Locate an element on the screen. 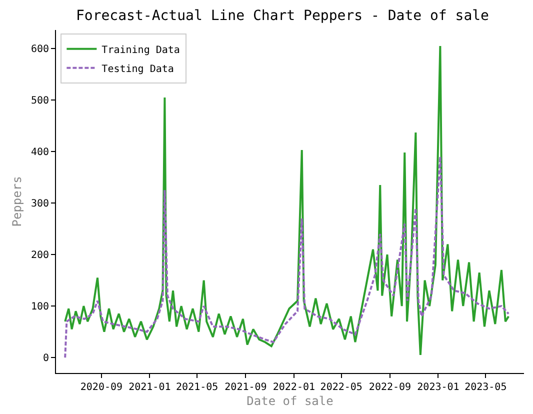  x-tick-label: 2020-09 is located at coordinates (101, 387).